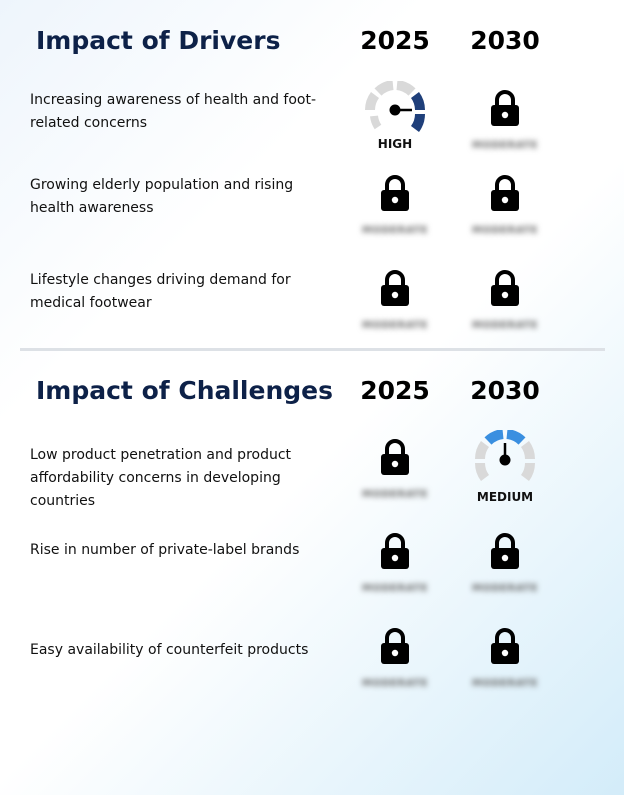 The height and width of the screenshot is (795, 624). I want to click on drivers-year-2030: 2030, so click(505, 40).